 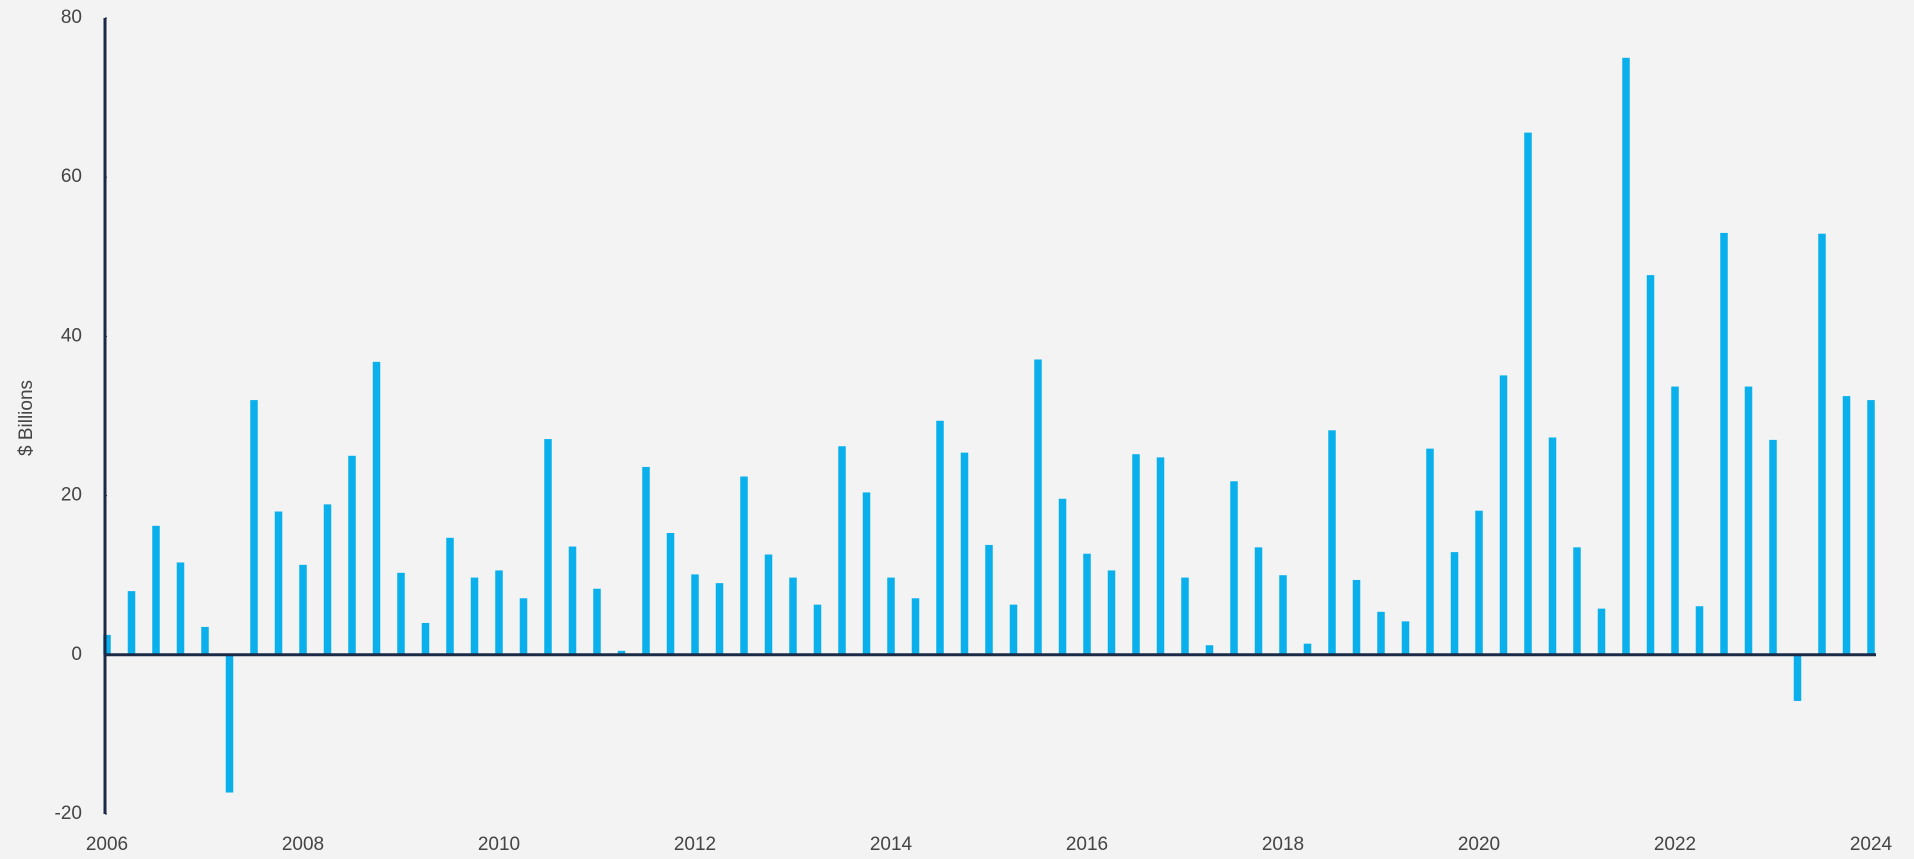 I want to click on x-tick-label: 2014, so click(x=891, y=844).